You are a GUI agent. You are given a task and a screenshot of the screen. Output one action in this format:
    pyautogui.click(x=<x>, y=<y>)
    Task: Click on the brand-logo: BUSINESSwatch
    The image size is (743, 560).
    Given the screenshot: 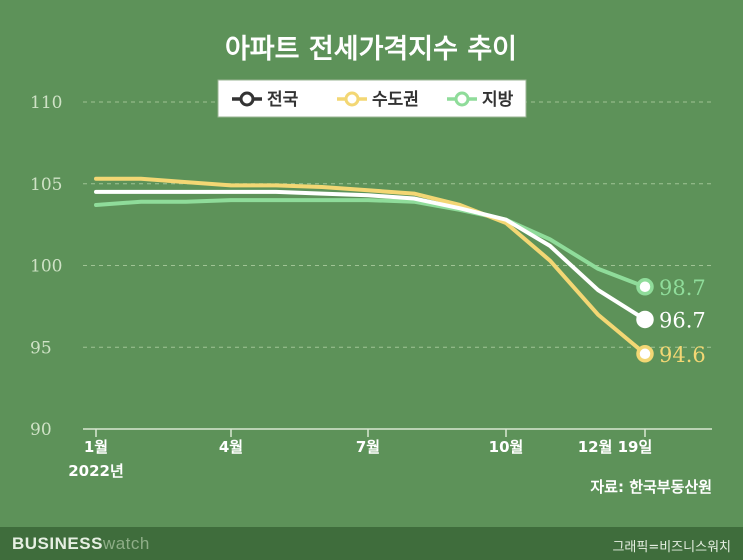 What is the action you would take?
    pyautogui.click(x=81, y=544)
    